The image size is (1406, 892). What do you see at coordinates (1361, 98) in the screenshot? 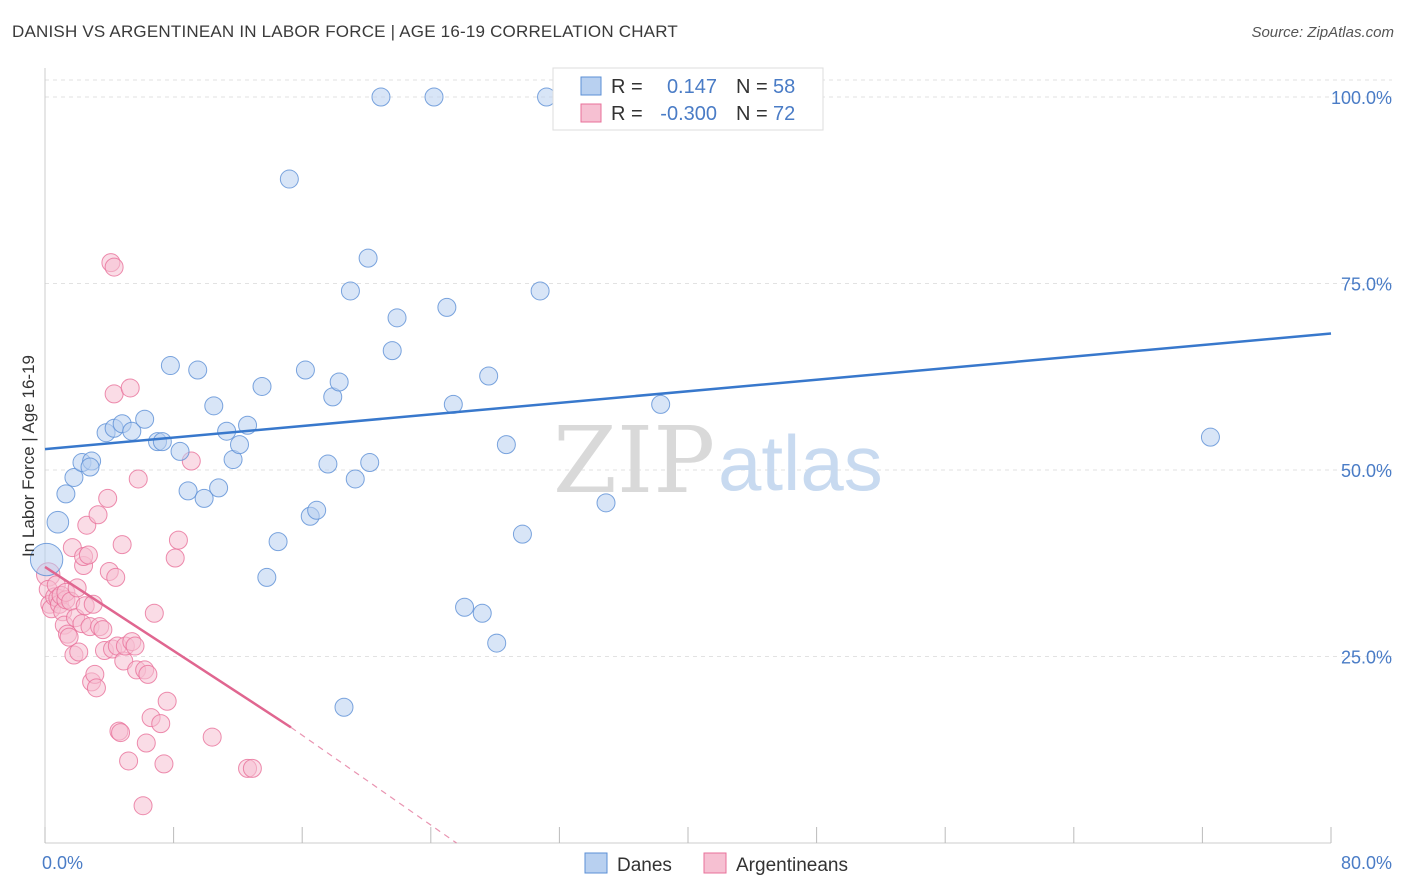
I see `y-tick-label-100: 100.0%` at bounding box center [1361, 98].